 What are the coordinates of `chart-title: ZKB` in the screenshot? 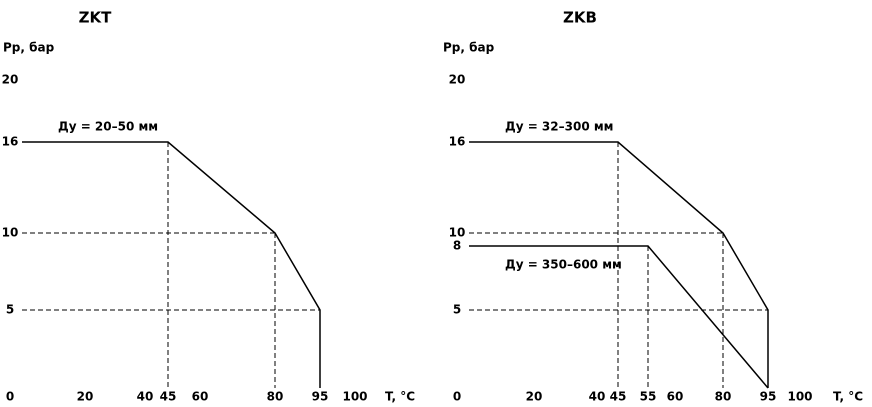 It's located at (580, 18).